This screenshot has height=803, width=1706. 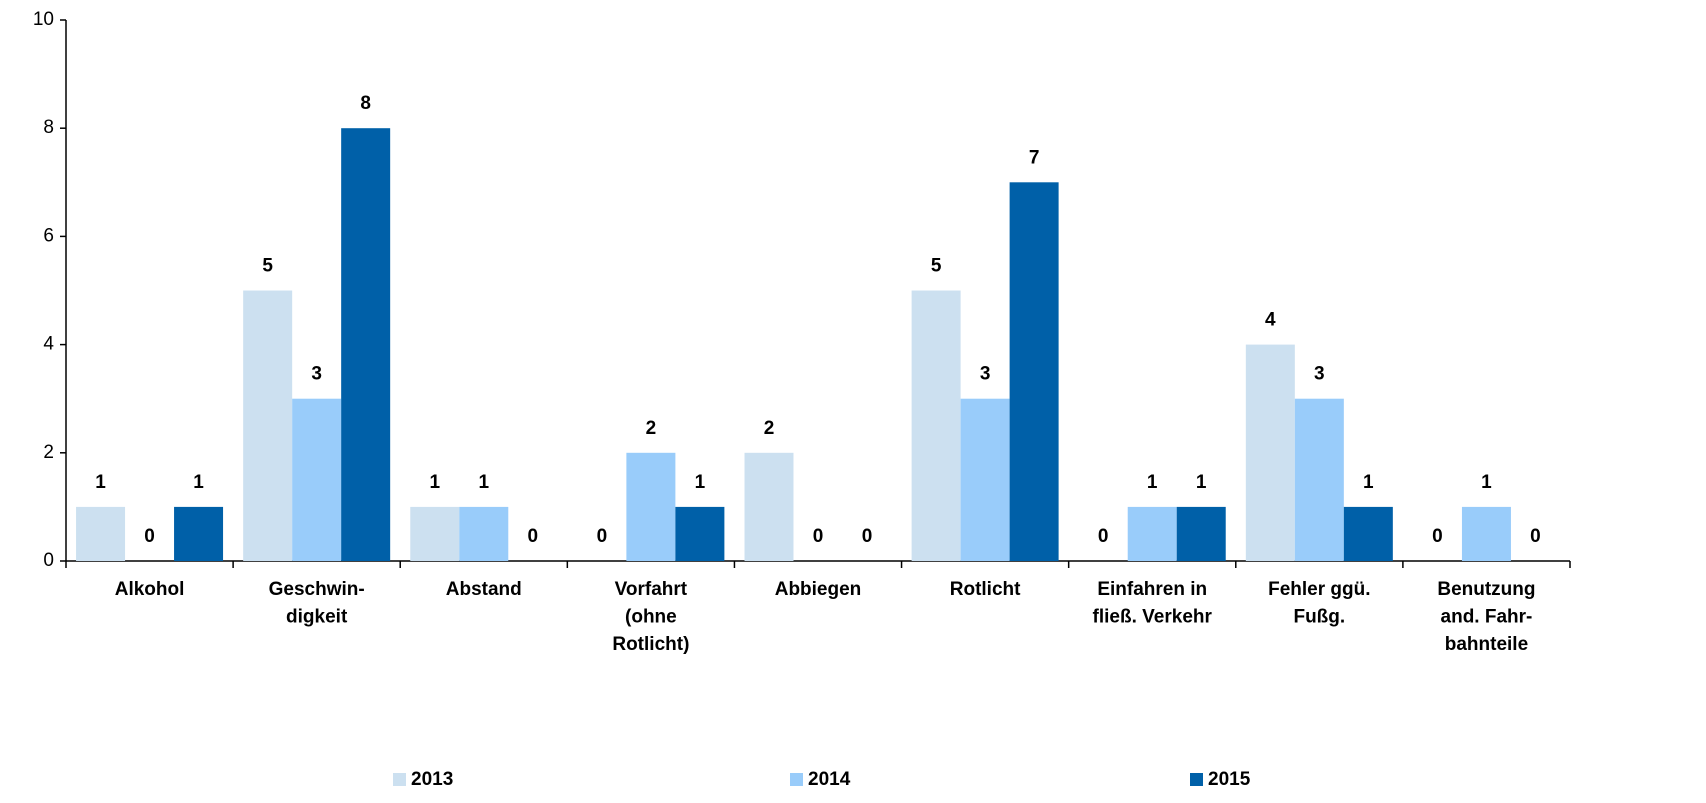 What do you see at coordinates (48, 452) in the screenshot?
I see `y-tick-label: 2` at bounding box center [48, 452].